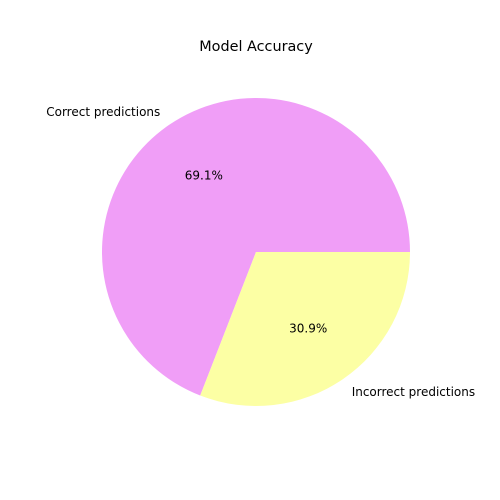 Image resolution: width=500 pixels, height=500 pixels. Describe the element at coordinates (308, 328) in the screenshot. I see `slice-percent-1: 30.9%` at that location.